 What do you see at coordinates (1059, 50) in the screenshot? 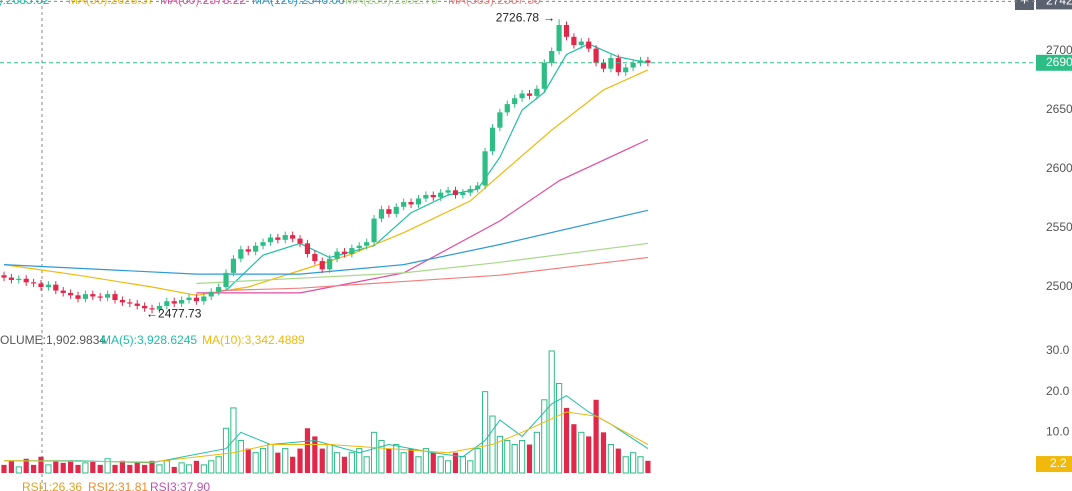
I see `y-tick-label: 2700` at bounding box center [1059, 50].